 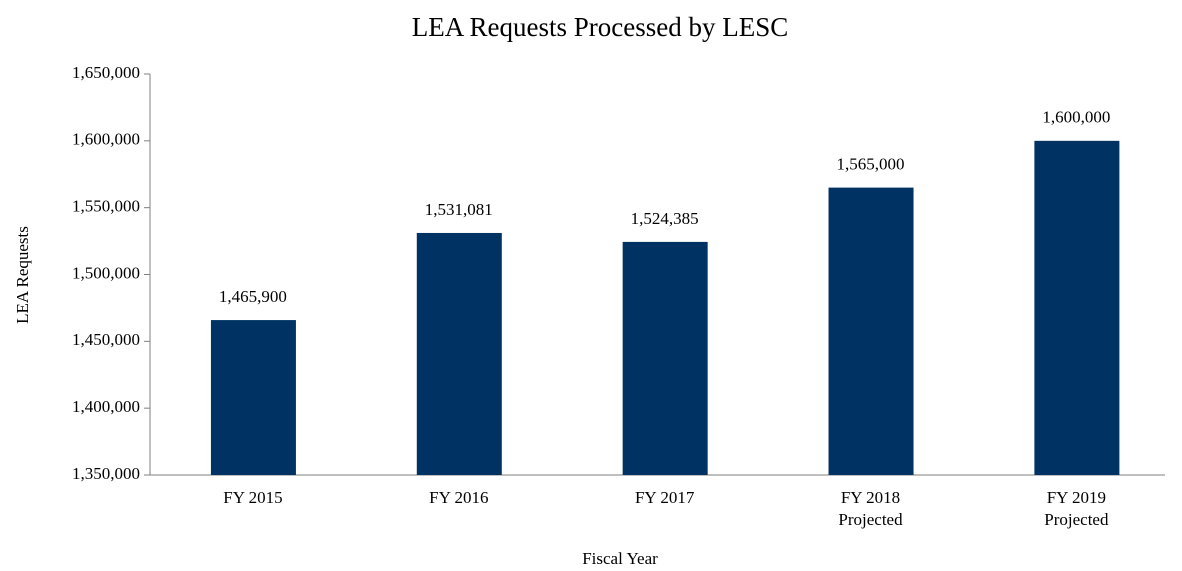 I want to click on x-tick-label: FY 2018 Projected, so click(x=870, y=508).